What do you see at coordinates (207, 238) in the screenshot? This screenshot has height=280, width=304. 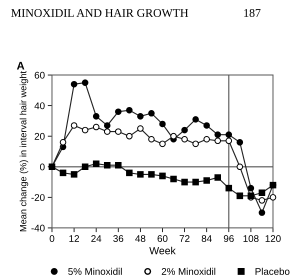 I see `x-tick-label: 84` at bounding box center [207, 238].